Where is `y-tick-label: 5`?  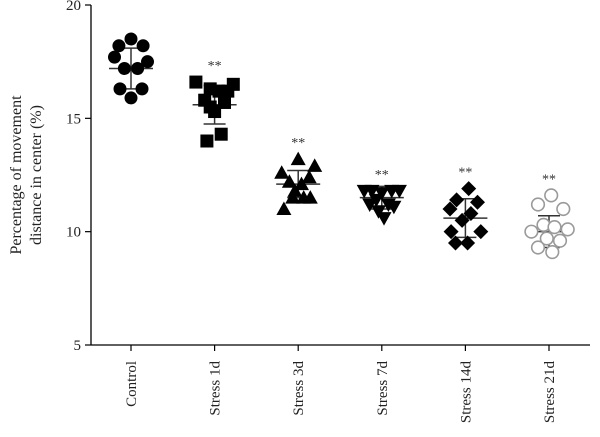
y-tick-label: 5 is located at coordinates (78, 346).